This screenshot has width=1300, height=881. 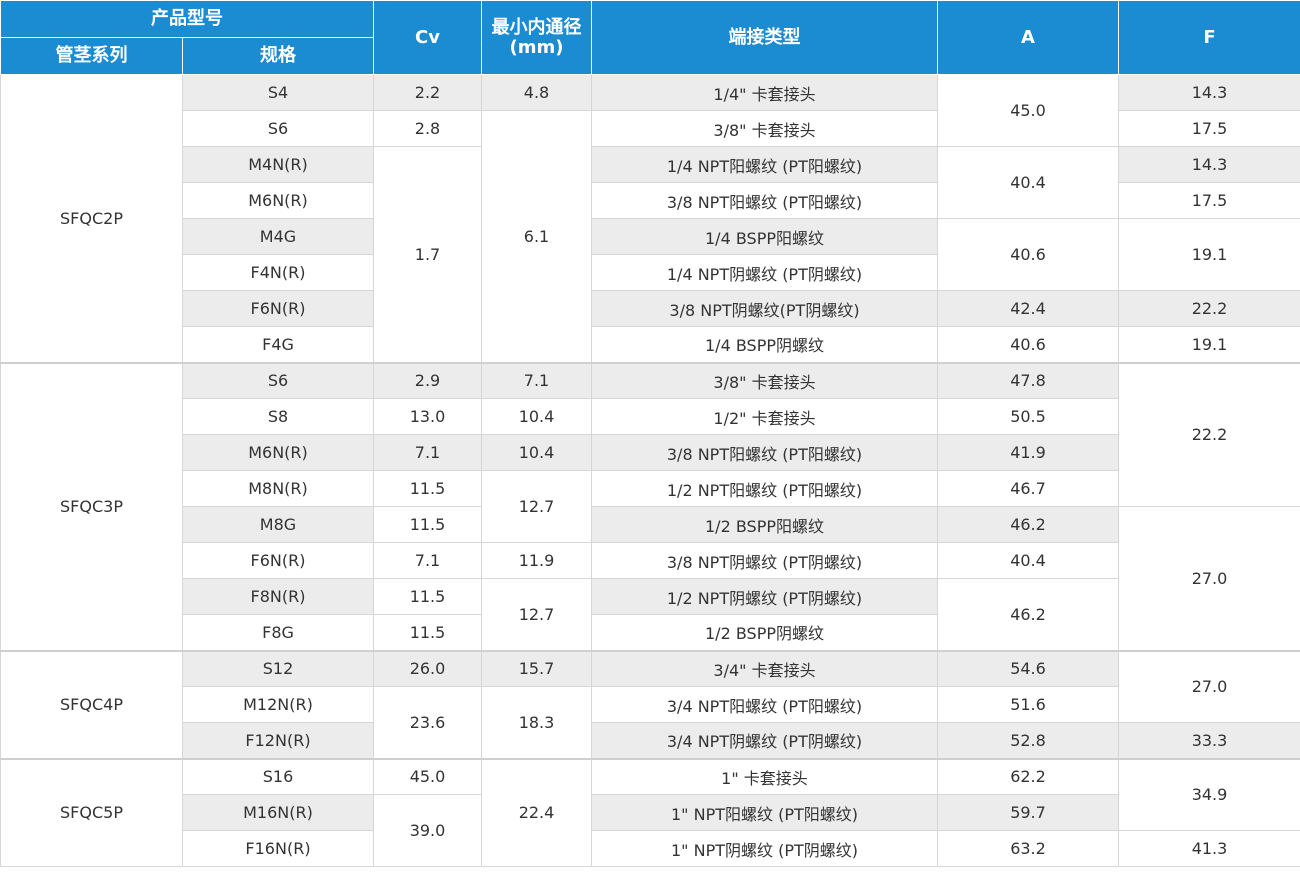 I want to click on end-type-cell: 1" NPT阴螺纹 (PT阴螺纹), so click(x=764, y=848).